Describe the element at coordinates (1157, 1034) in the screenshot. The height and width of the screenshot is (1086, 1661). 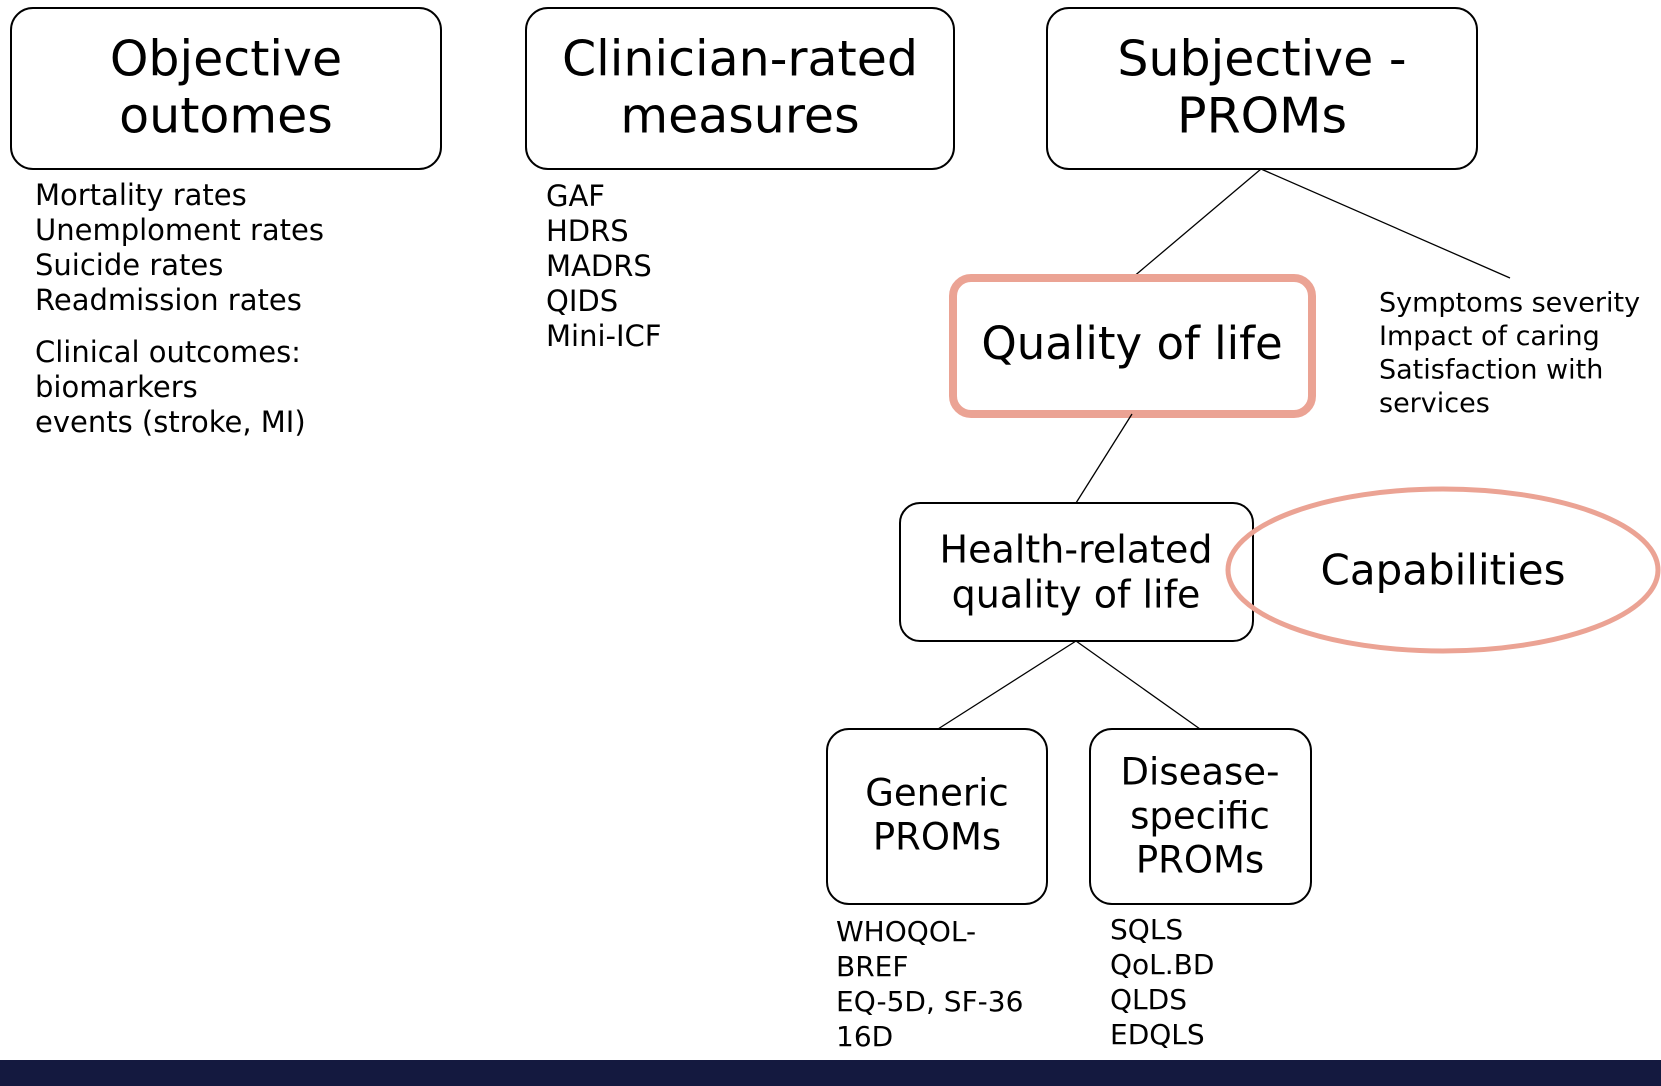
I see `list-item: EDQLS` at that location.